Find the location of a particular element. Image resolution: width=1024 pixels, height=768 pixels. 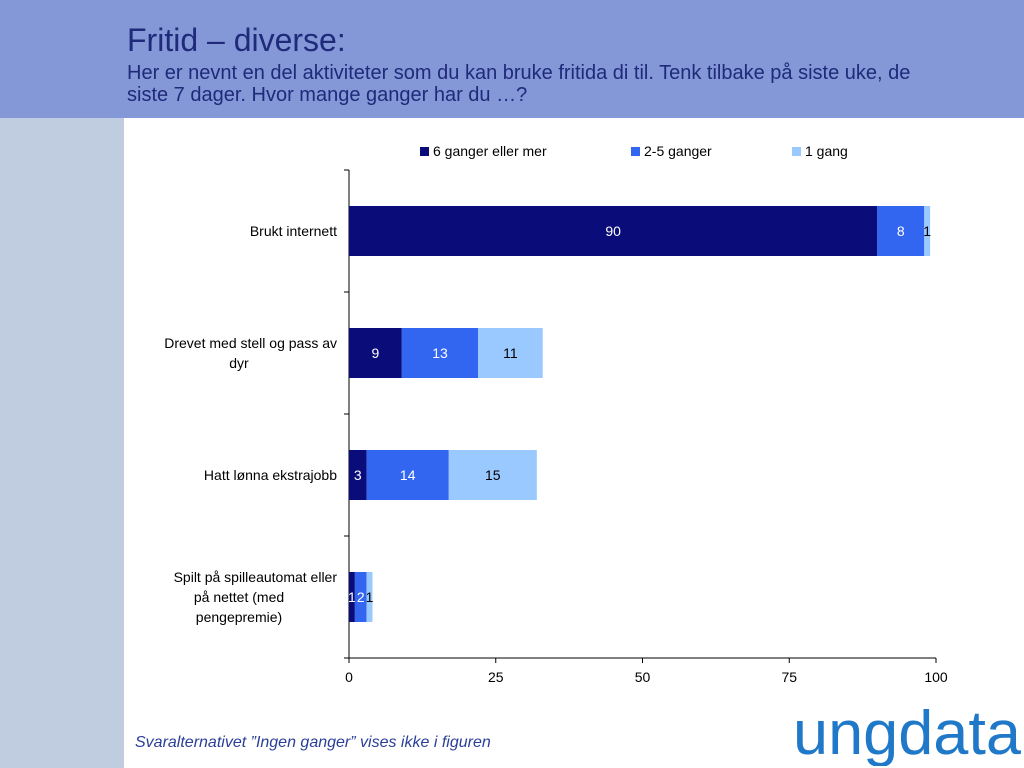

data-label: 90 is located at coordinates (613, 231).